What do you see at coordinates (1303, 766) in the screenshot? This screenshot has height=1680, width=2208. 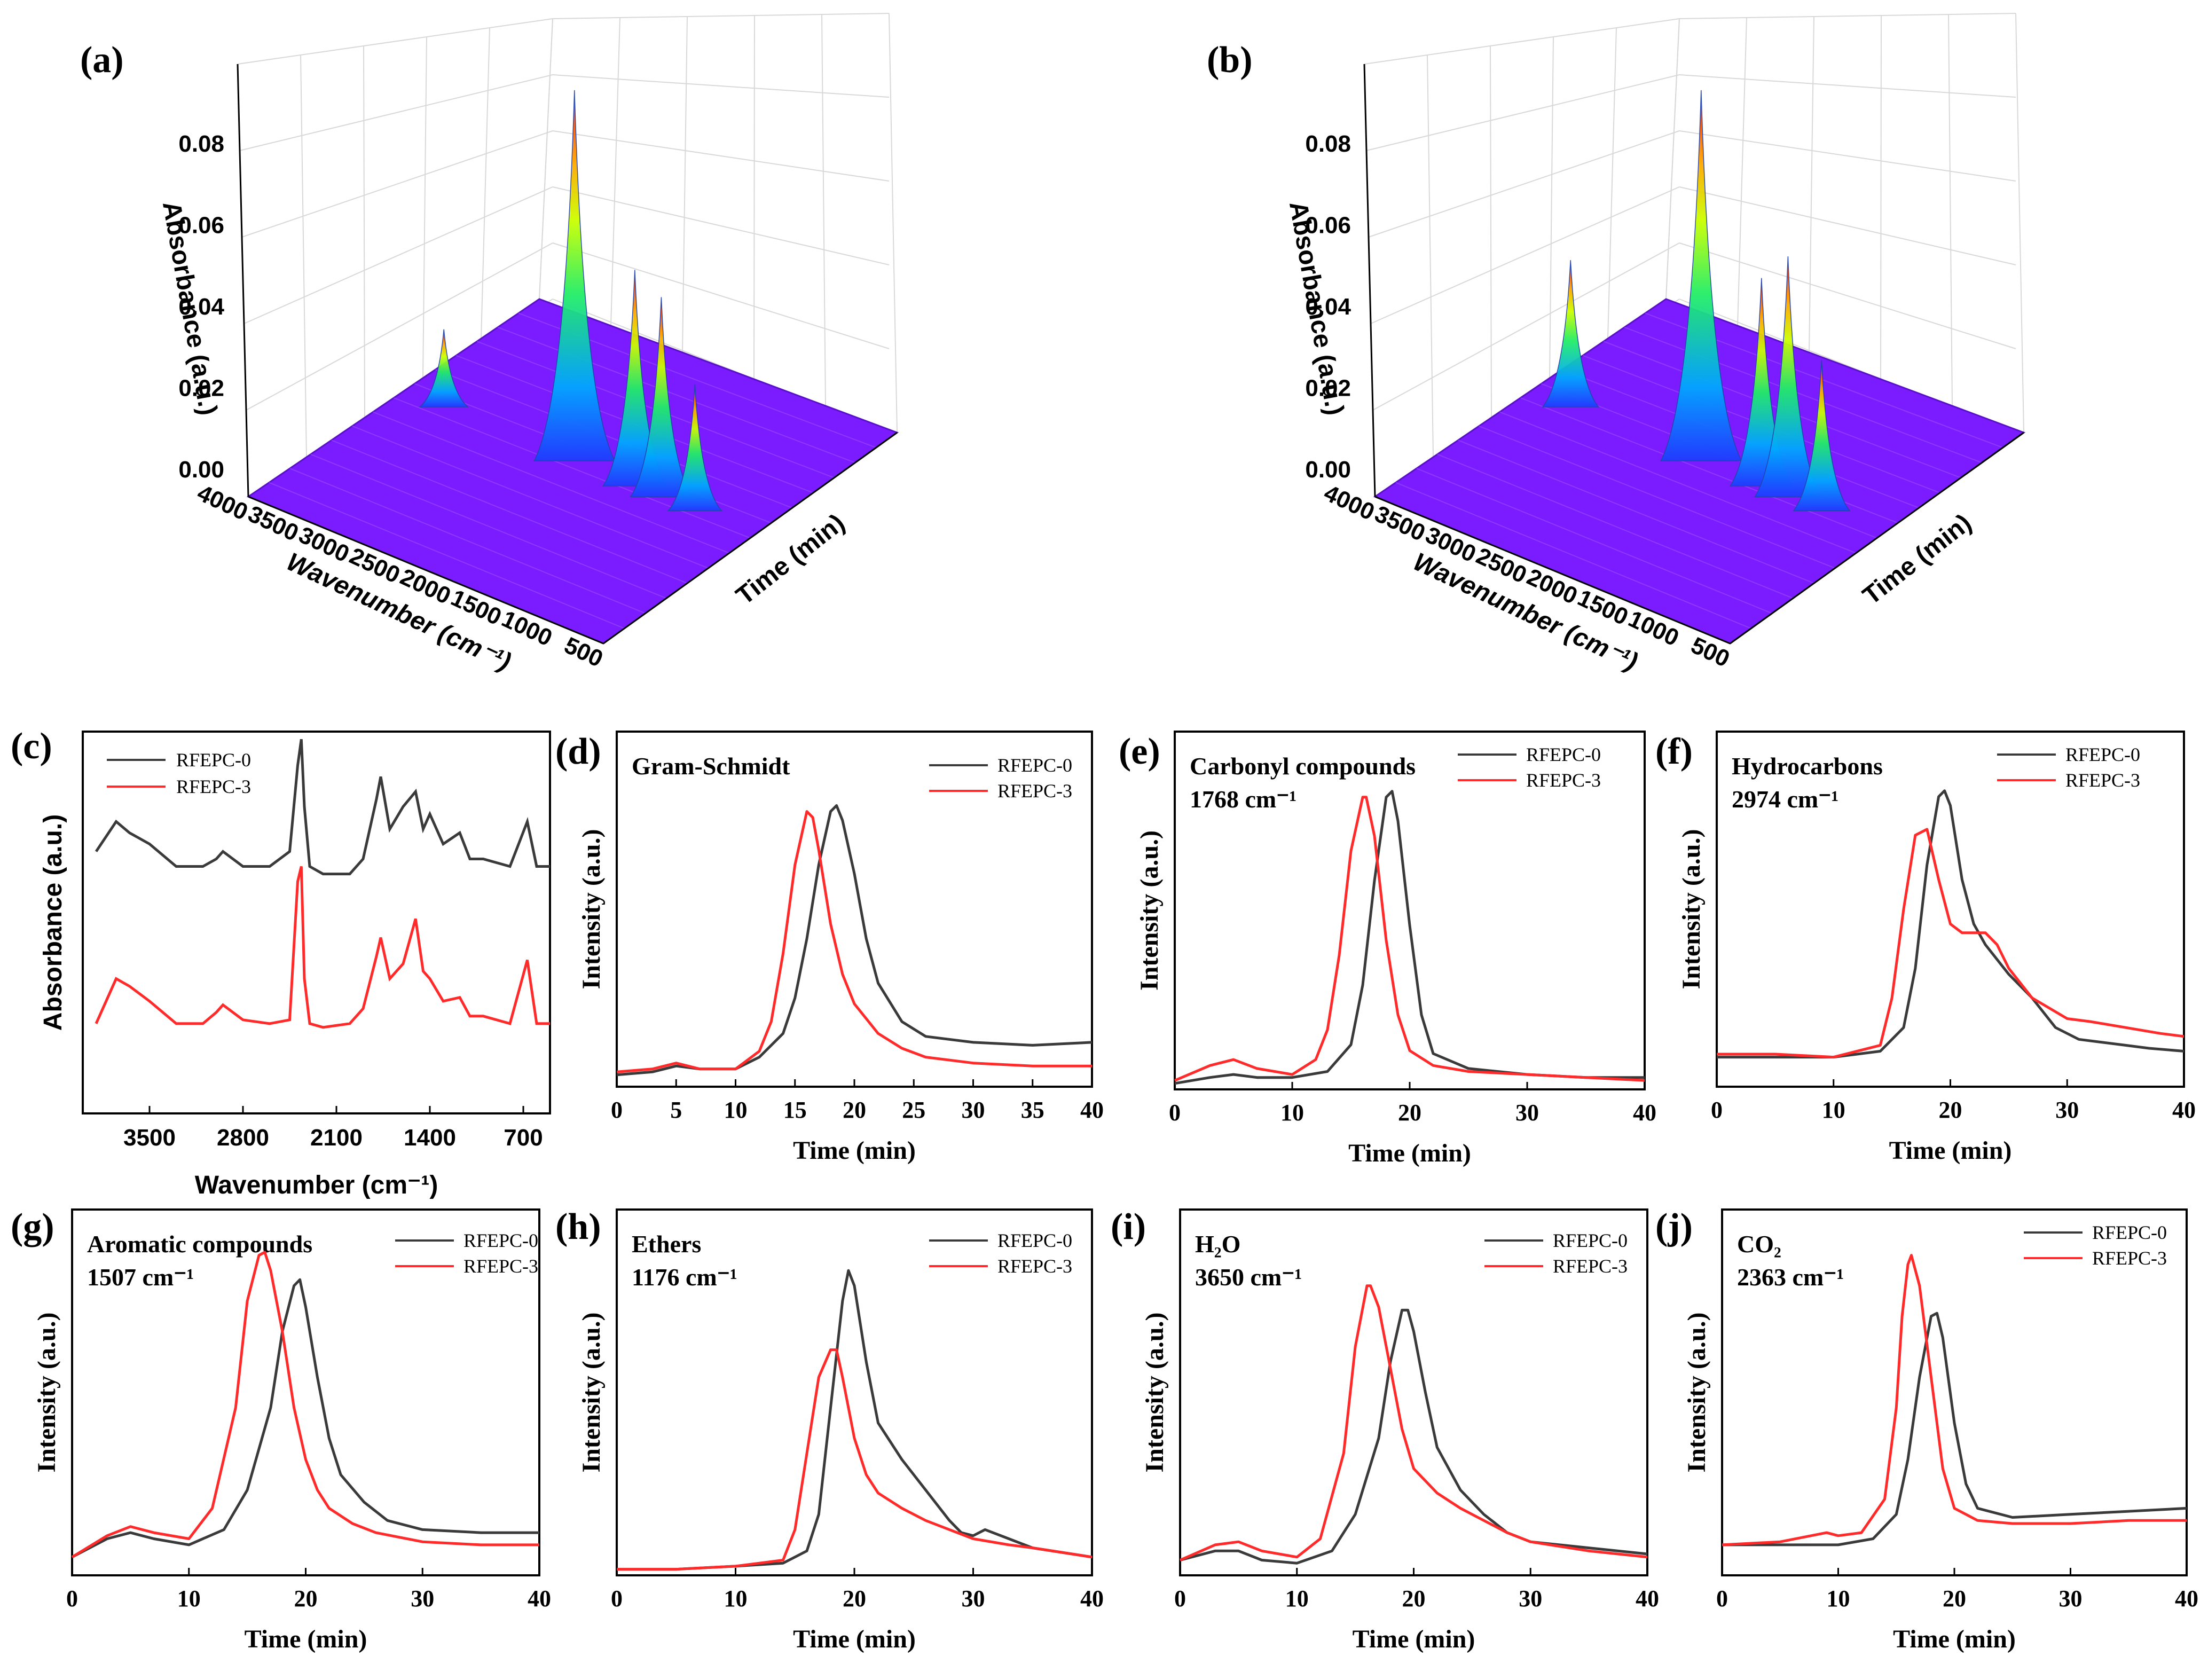 I see `annotation-title: Carbonyl compounds` at bounding box center [1303, 766].